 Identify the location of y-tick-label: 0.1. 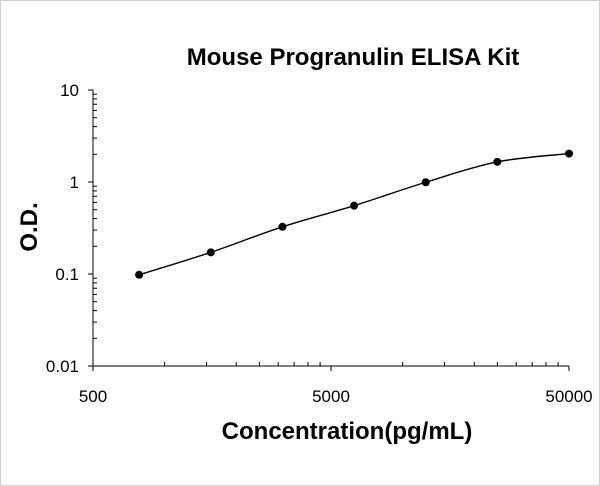
(67, 274).